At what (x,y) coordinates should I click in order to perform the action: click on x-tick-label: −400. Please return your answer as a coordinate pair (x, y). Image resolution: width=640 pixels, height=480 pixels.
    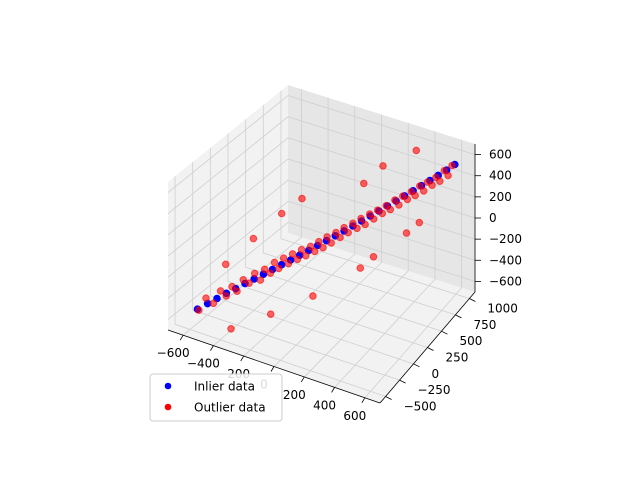
    Looking at the image, I should click on (203, 364).